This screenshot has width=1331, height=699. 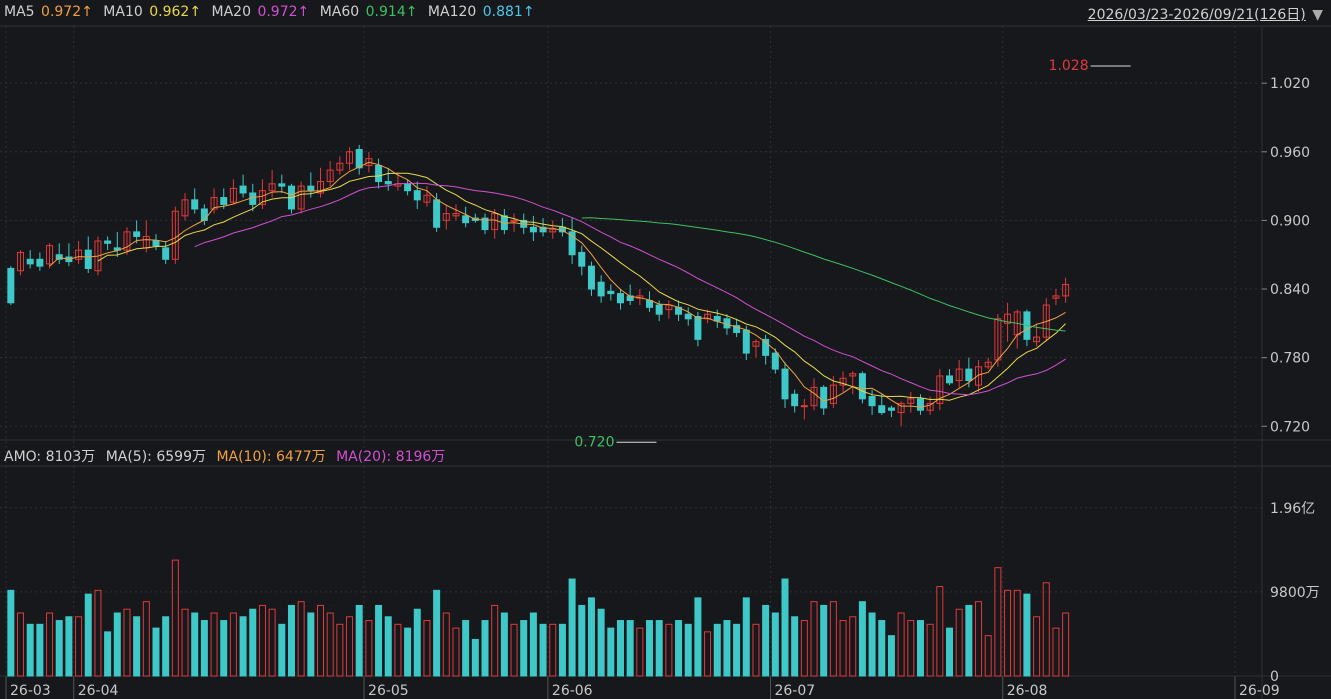 I want to click on time-tick-label: 26-05, so click(x=388, y=691).